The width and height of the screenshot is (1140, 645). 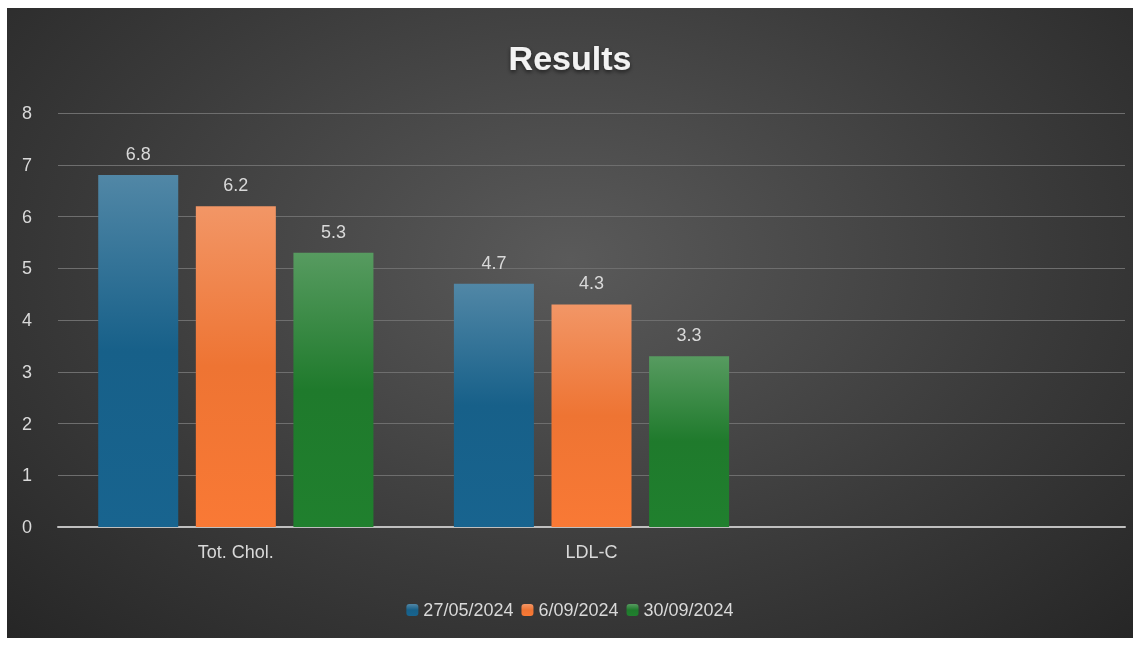 What do you see at coordinates (26, 164) in the screenshot?
I see `y-tick-label: 7` at bounding box center [26, 164].